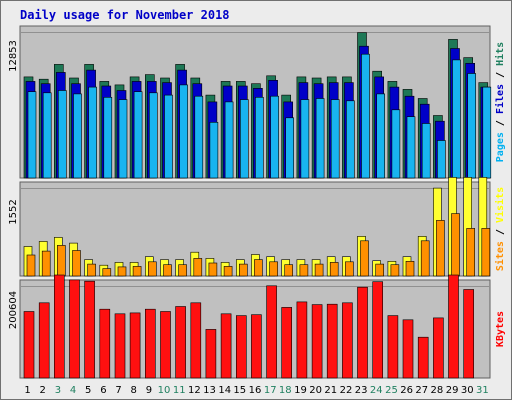 The width and height of the screenshot is (512, 400). What do you see at coordinates (255, 390) in the screenshot?
I see `day-label-16: 16` at bounding box center [255, 390].